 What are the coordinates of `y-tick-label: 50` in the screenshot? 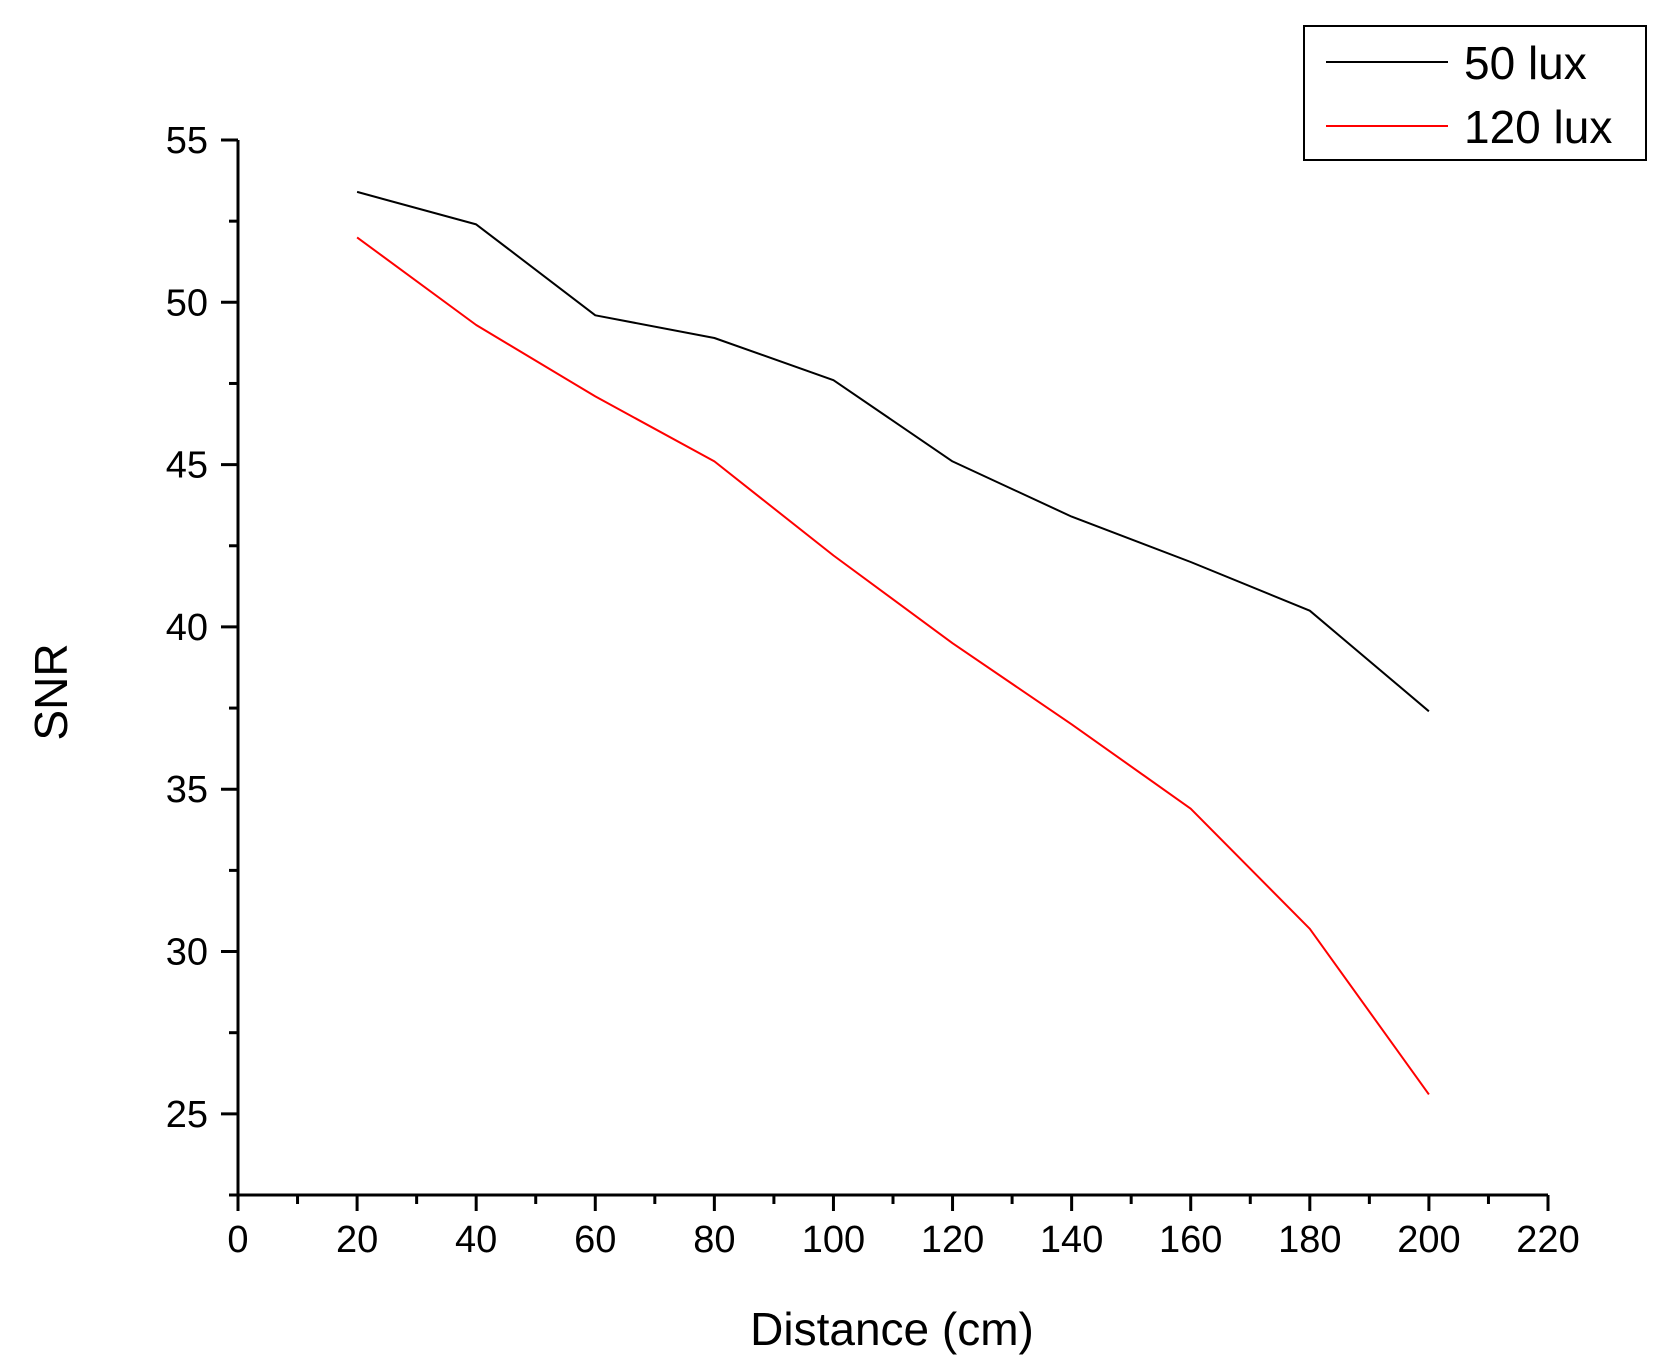 It's located at (187, 303).